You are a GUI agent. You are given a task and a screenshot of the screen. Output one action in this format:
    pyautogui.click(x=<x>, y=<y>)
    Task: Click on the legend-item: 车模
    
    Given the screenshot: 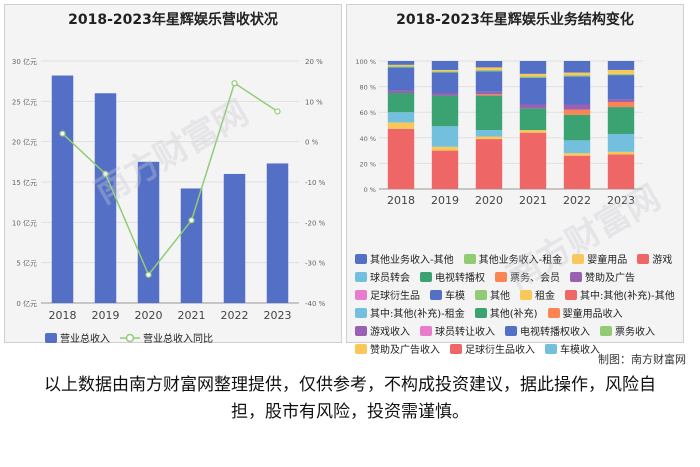 What is the action you would take?
    pyautogui.click(x=447, y=294)
    